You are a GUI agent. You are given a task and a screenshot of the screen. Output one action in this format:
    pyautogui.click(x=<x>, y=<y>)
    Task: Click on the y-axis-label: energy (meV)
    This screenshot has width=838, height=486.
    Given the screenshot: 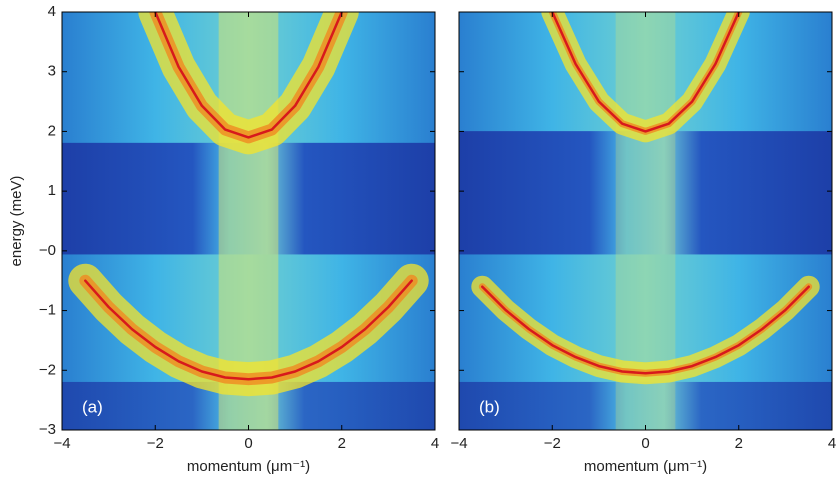 What is the action you would take?
    pyautogui.click(x=16, y=221)
    